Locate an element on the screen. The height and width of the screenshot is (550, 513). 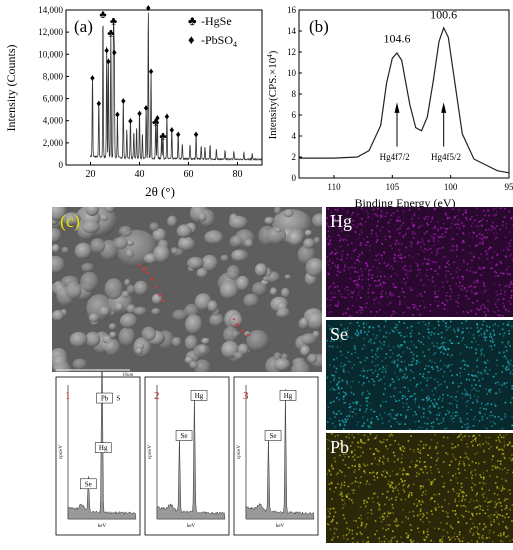
xrd-y-tick-label: 12,000 is located at coordinates (50, 32).